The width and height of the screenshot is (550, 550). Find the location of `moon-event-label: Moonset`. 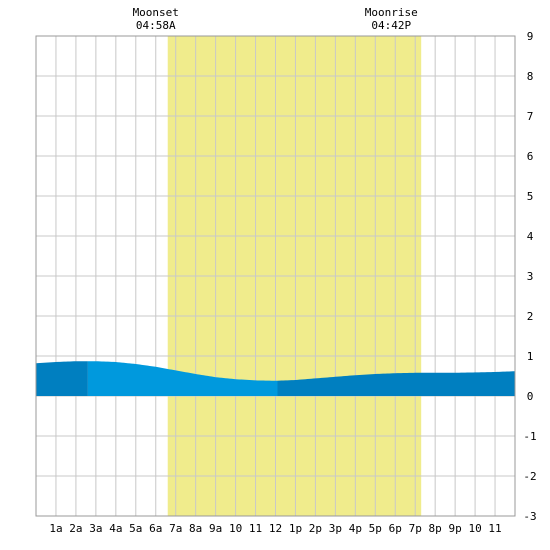

moon-event-label: Moonset is located at coordinates (156, 12).